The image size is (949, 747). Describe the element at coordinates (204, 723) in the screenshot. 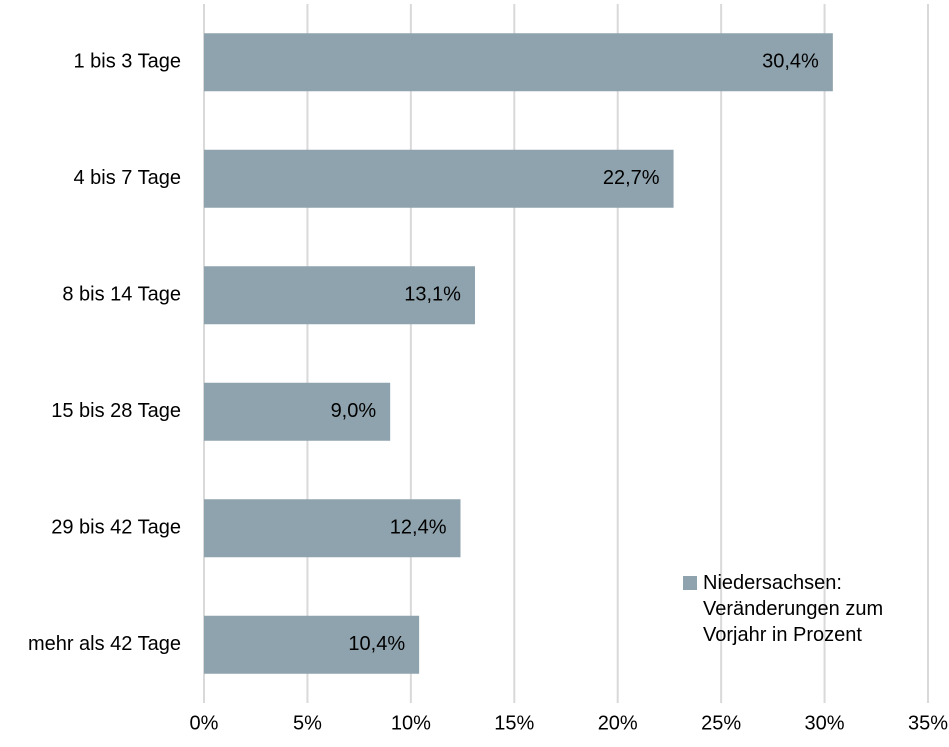

I see `x-tick-label: 0%` at that location.